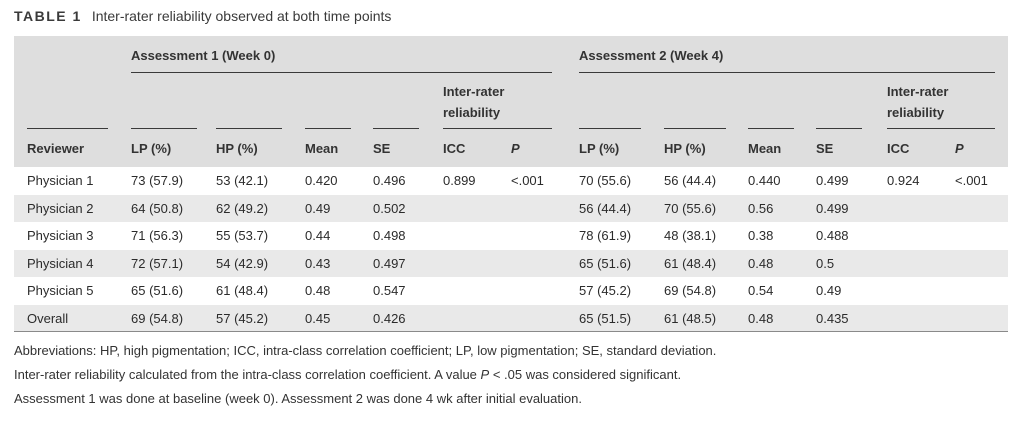 Image resolution: width=1024 pixels, height=421 pixels. What do you see at coordinates (605, 318) in the screenshot?
I see `table-cell: 65 (51.5)` at bounding box center [605, 318].